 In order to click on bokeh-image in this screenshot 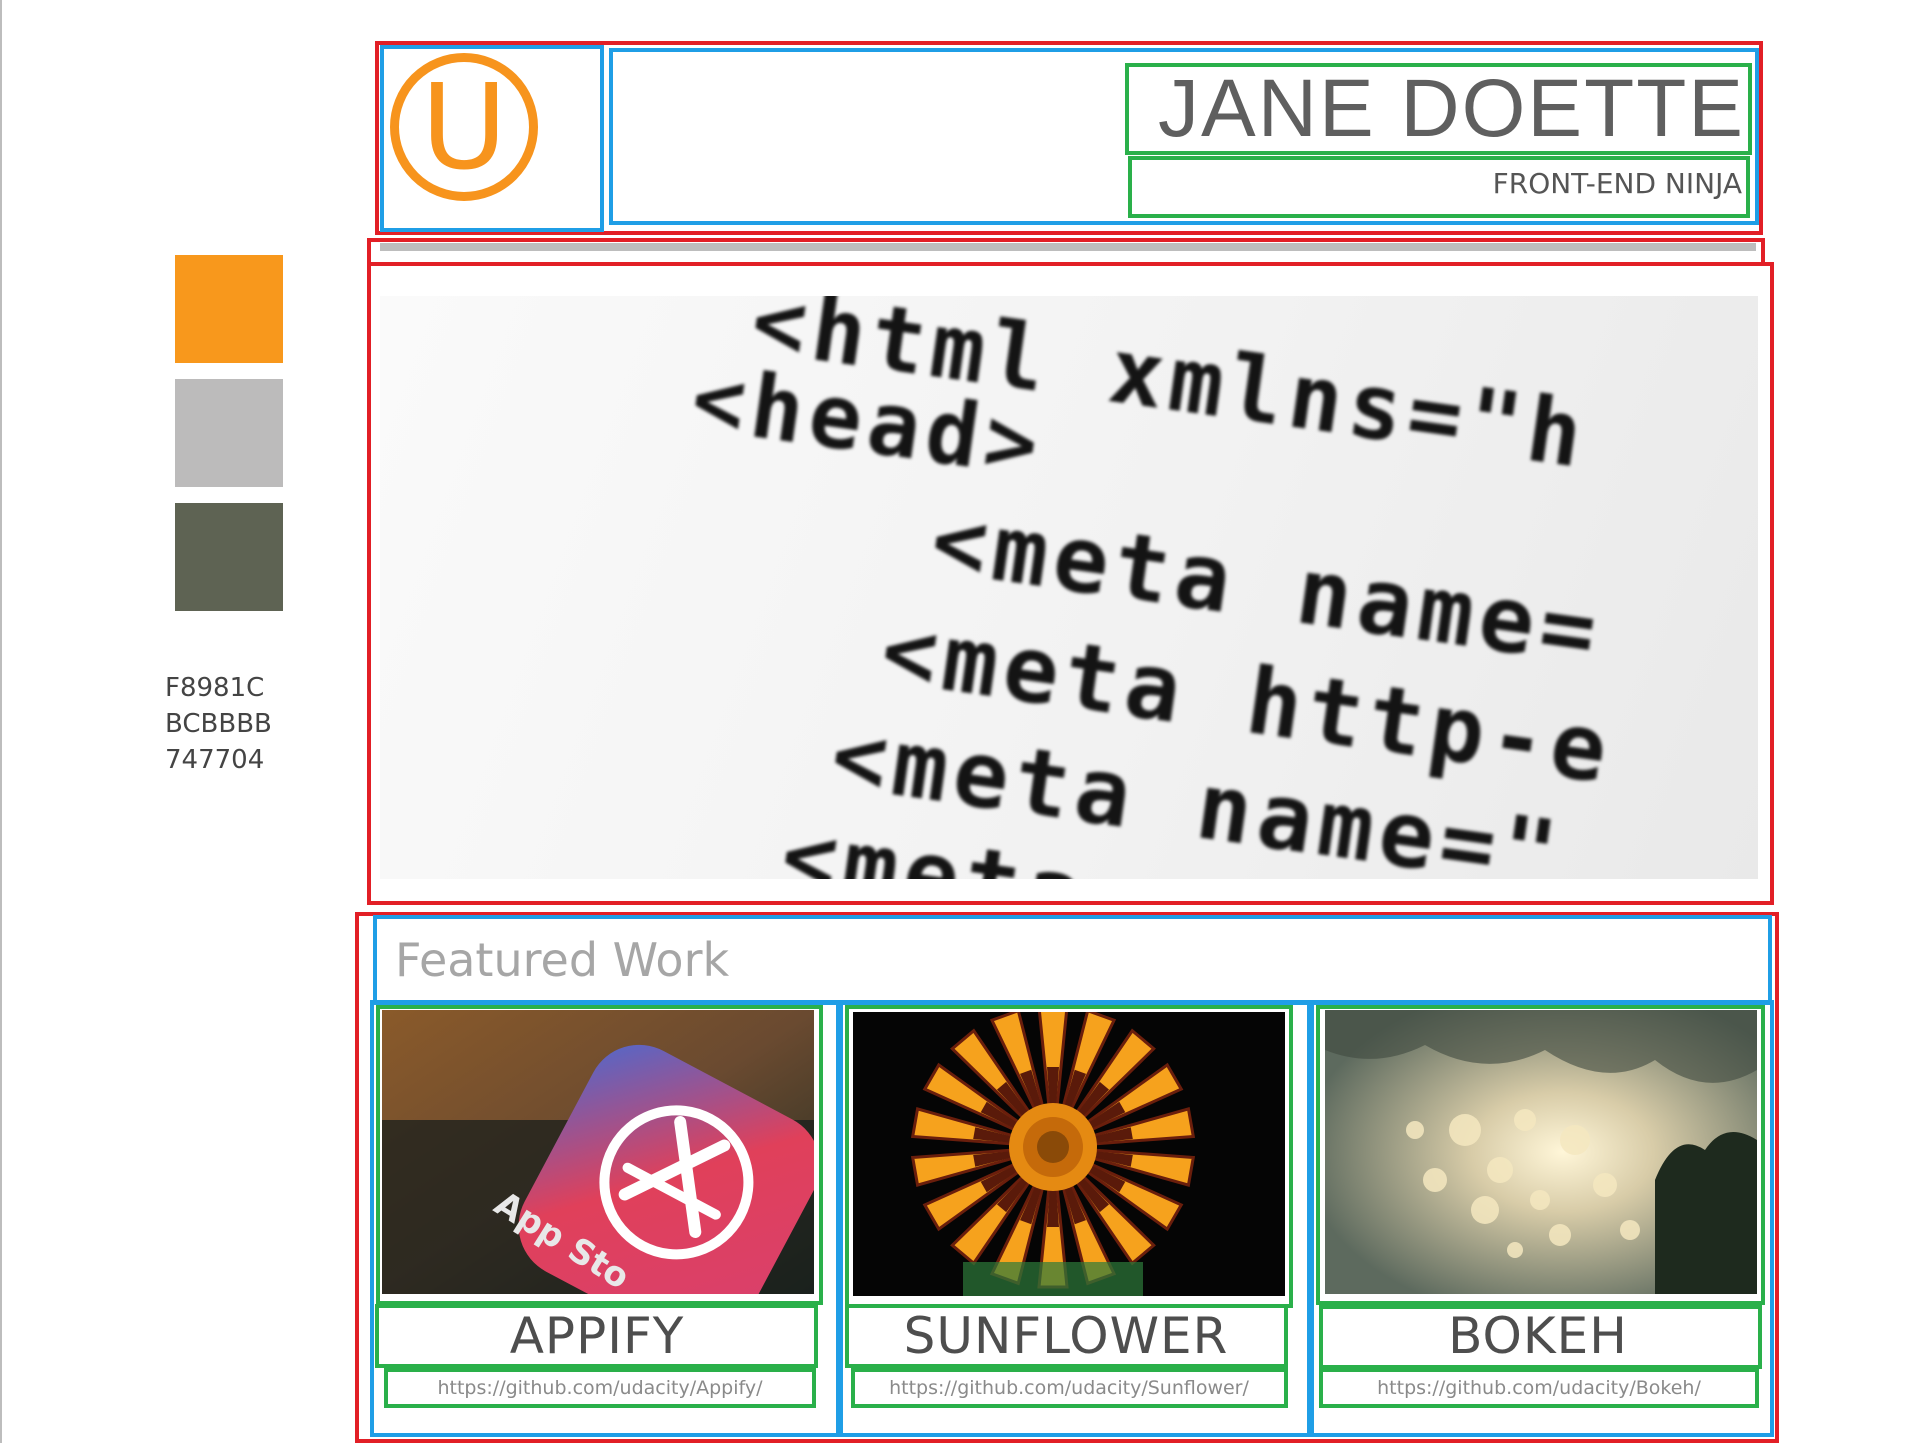, I will do `click(1541, 1152)`.